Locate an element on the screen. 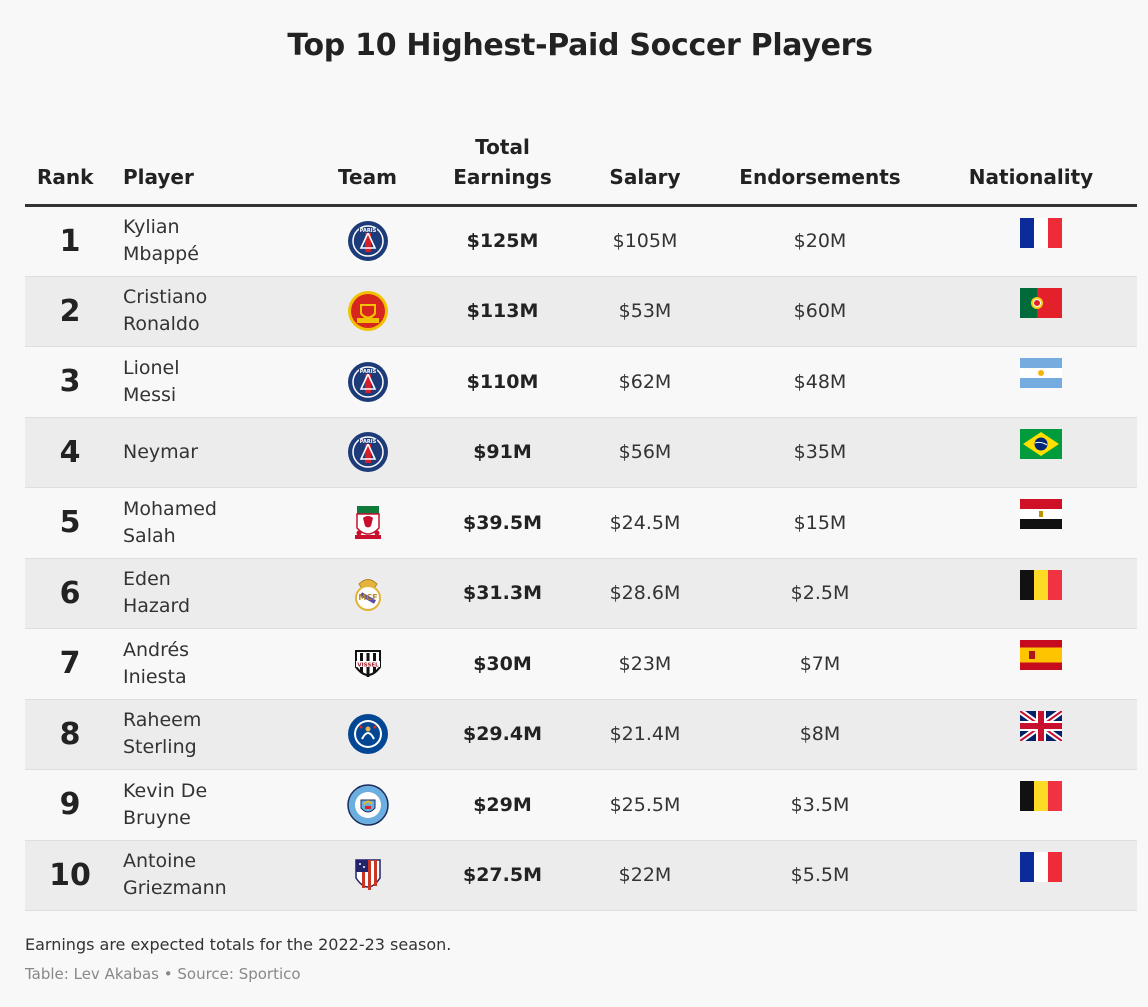  endorsements-cell: $7M is located at coordinates (820, 664).